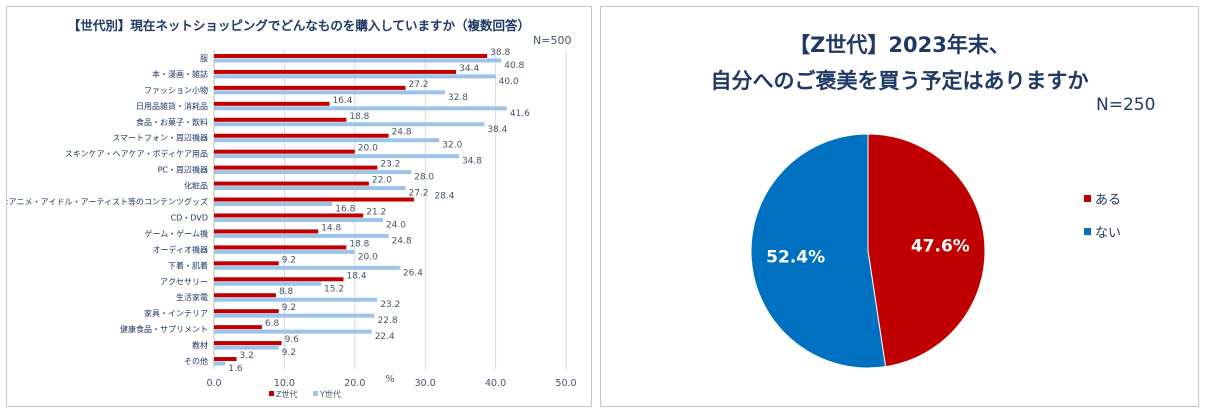  Describe the element at coordinates (345, 210) in the screenshot. I see `data-label: 16.8` at that location.